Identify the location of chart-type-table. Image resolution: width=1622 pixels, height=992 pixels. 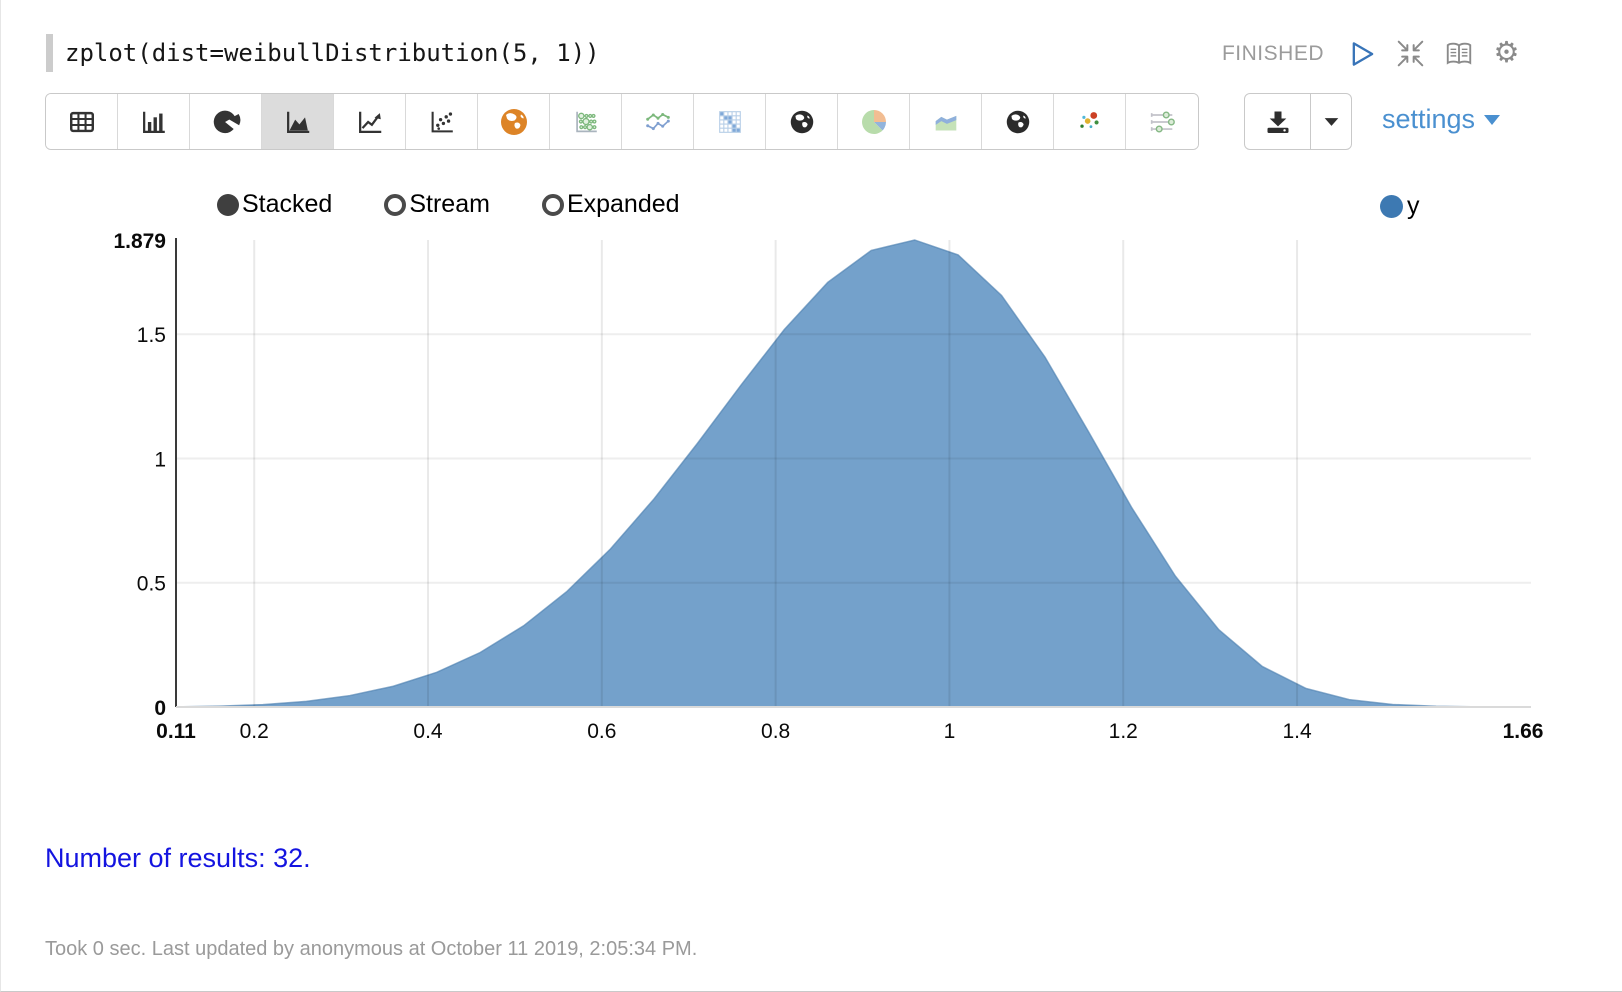
(82, 121).